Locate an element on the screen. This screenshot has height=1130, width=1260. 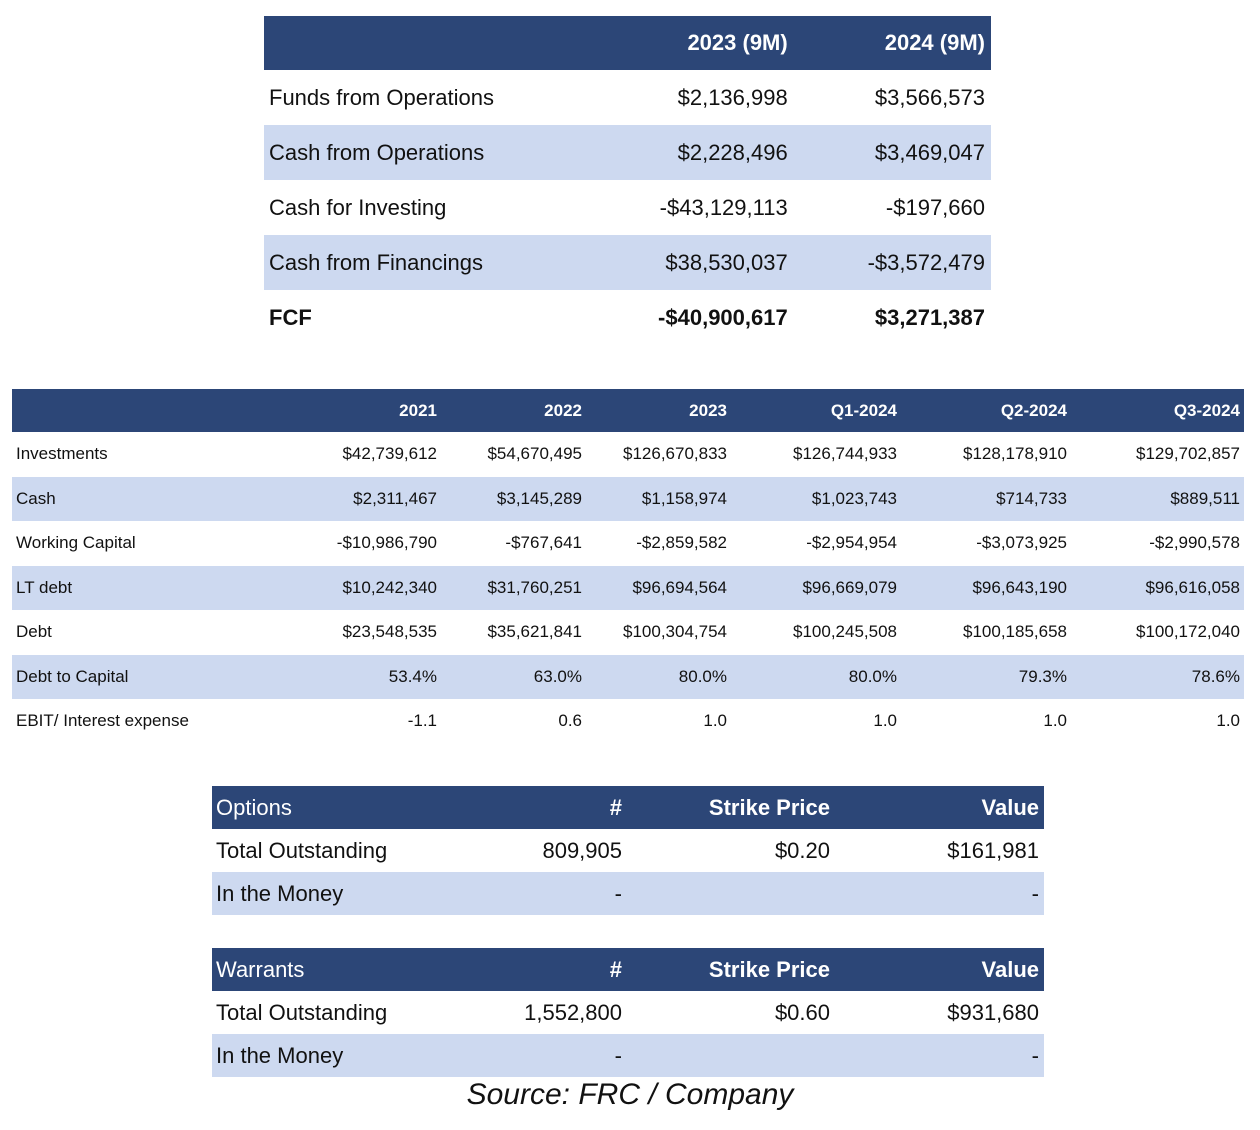
row-label: Working Capital is located at coordinates (76, 543).